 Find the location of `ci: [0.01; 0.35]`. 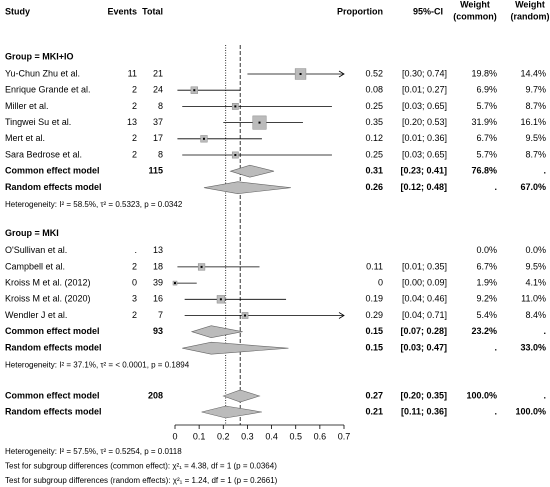

ci: [0.01; 0.35] is located at coordinates (424, 266).